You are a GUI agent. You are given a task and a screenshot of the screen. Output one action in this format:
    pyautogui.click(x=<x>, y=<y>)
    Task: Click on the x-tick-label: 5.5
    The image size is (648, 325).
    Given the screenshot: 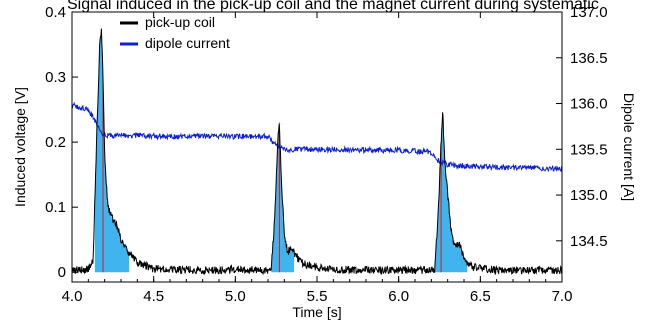 What is the action you would take?
    pyautogui.click(x=317, y=296)
    